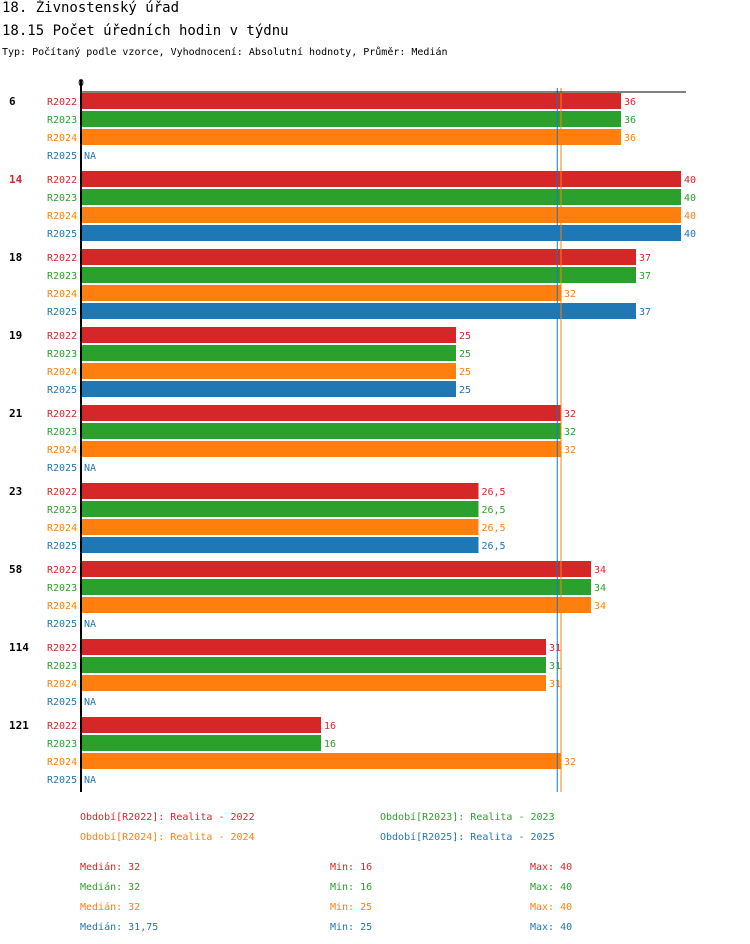  What do you see at coordinates (19, 725) in the screenshot?
I see `group-label: 121` at bounding box center [19, 725].